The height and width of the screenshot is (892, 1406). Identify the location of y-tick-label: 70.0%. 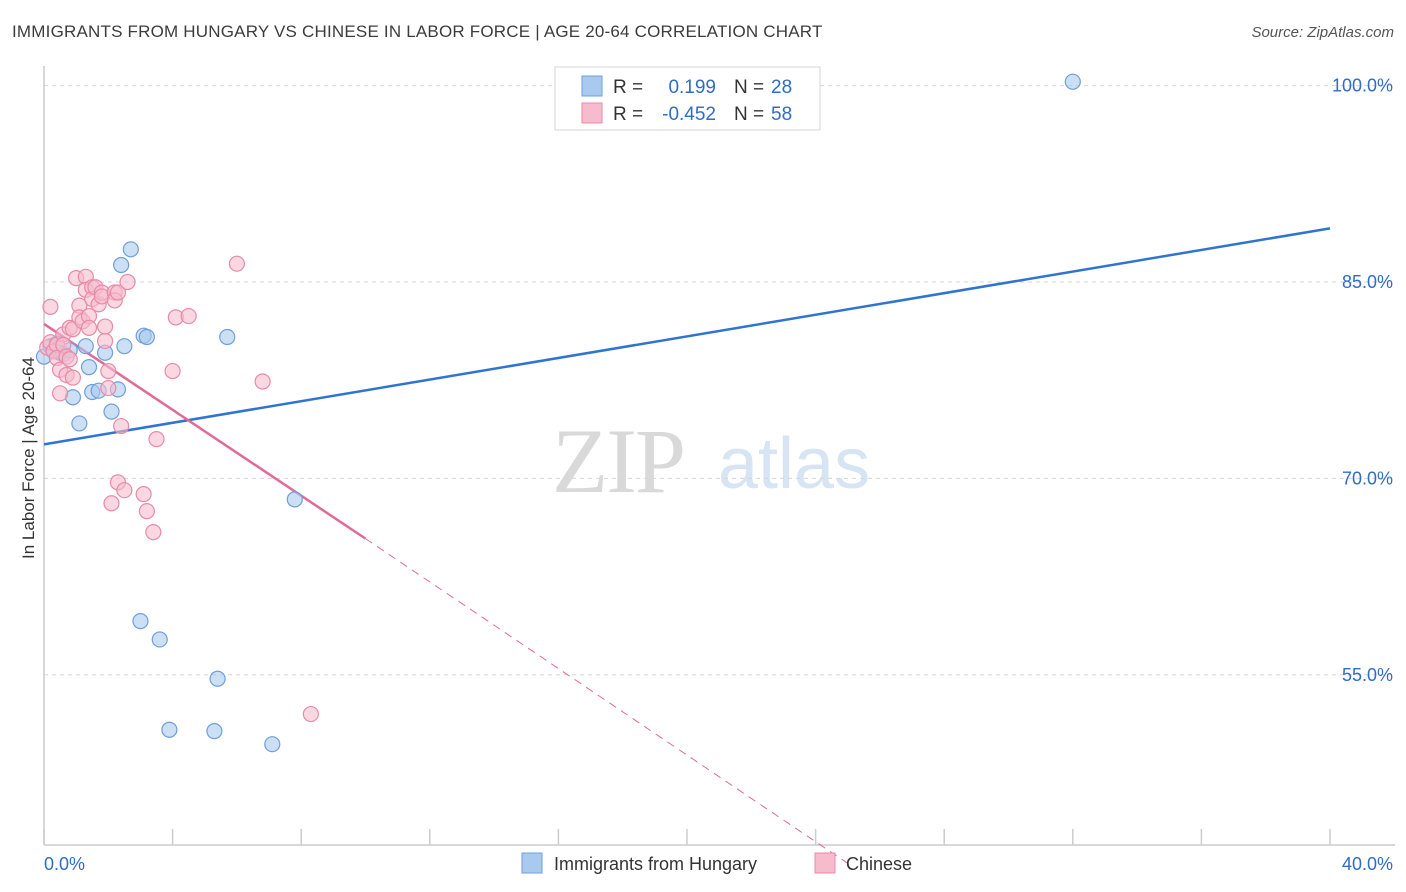
(1367, 478).